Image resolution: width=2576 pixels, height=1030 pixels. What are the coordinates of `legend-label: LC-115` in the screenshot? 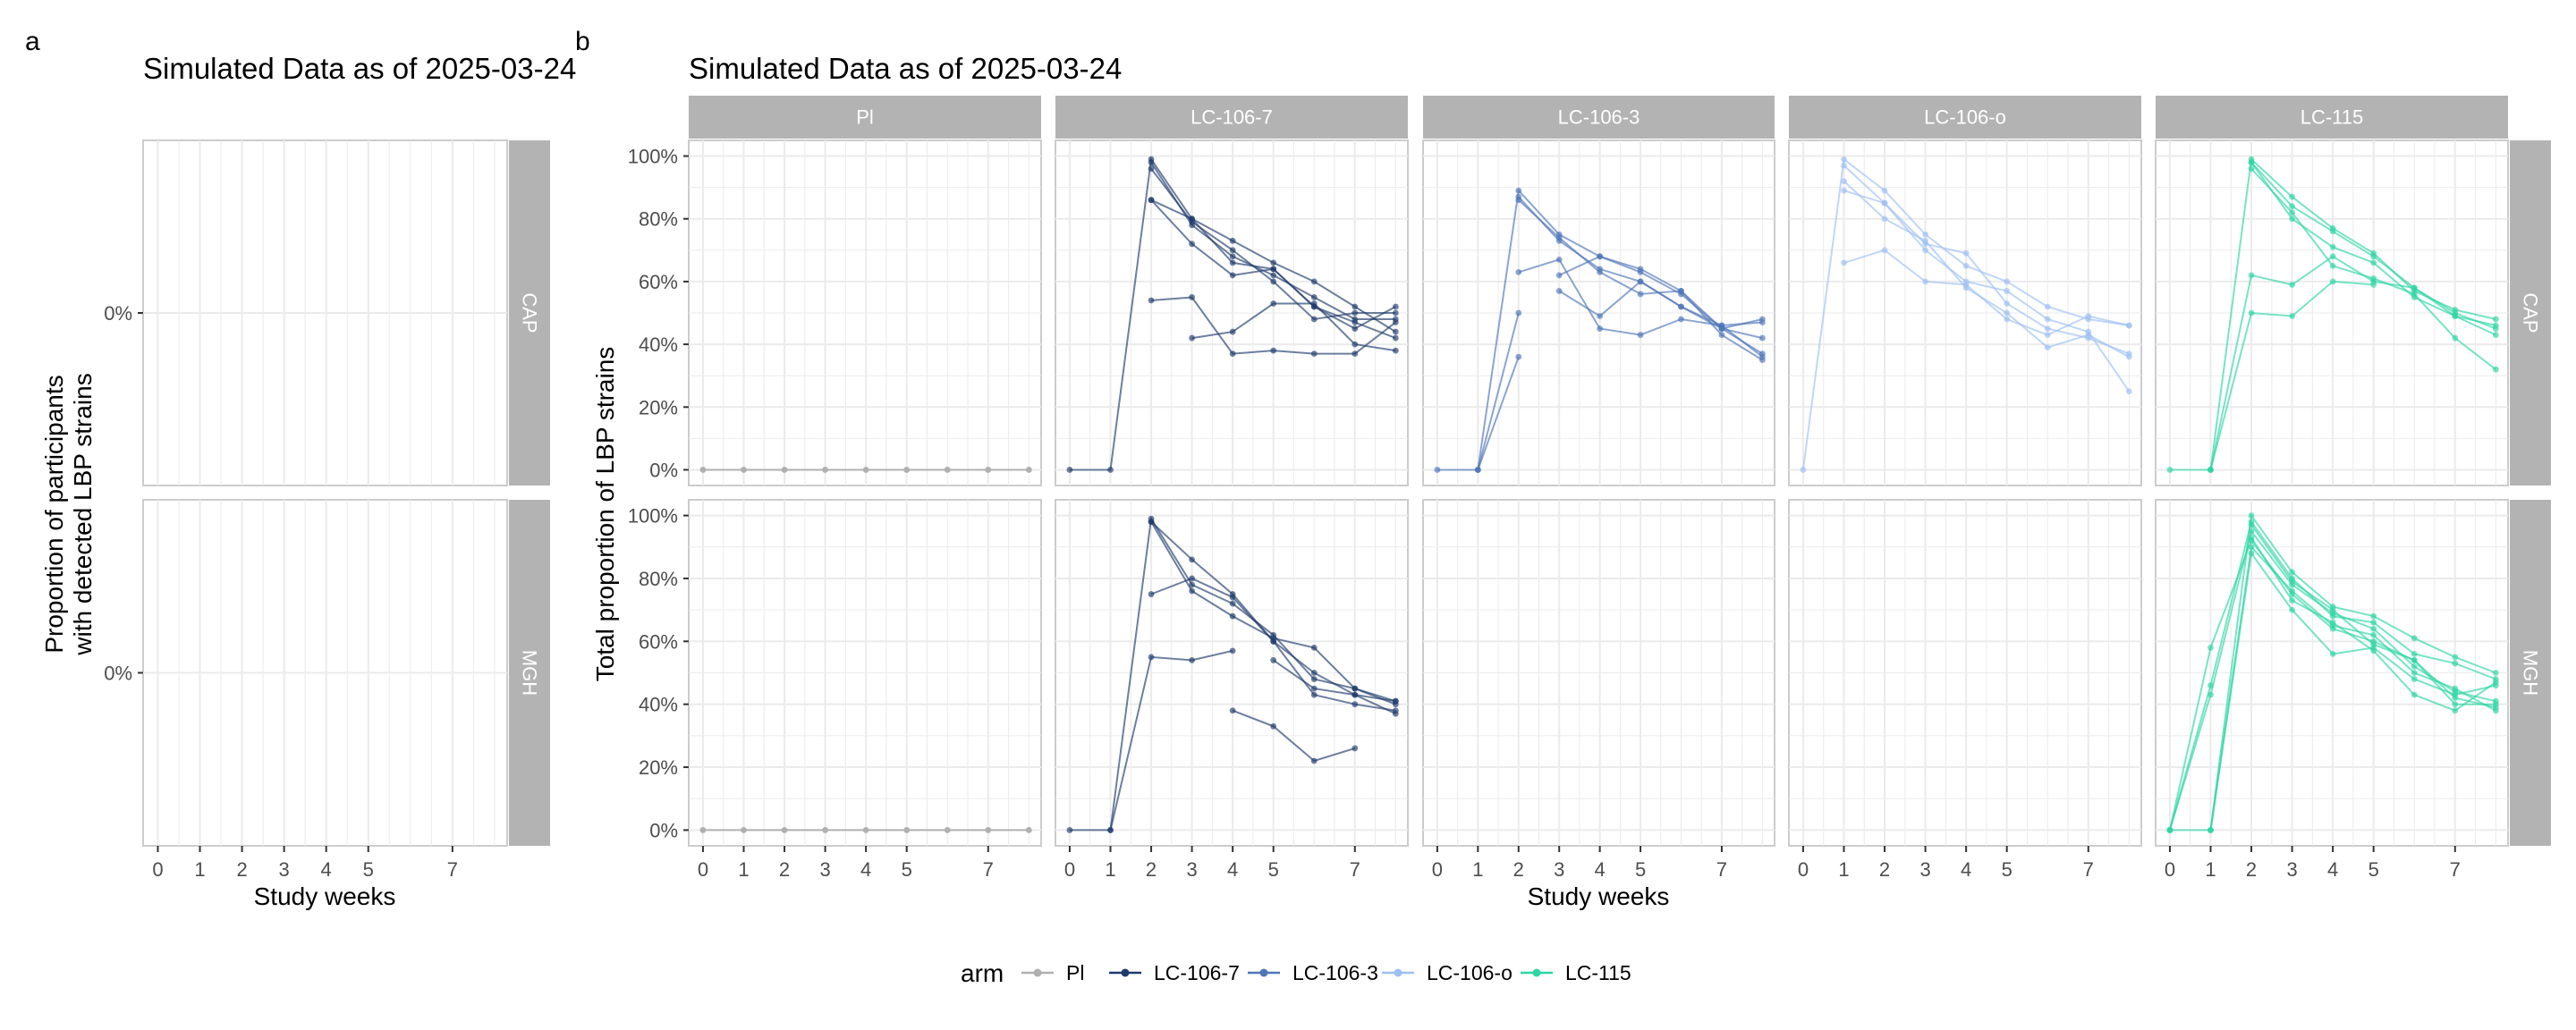 It's located at (1598, 973).